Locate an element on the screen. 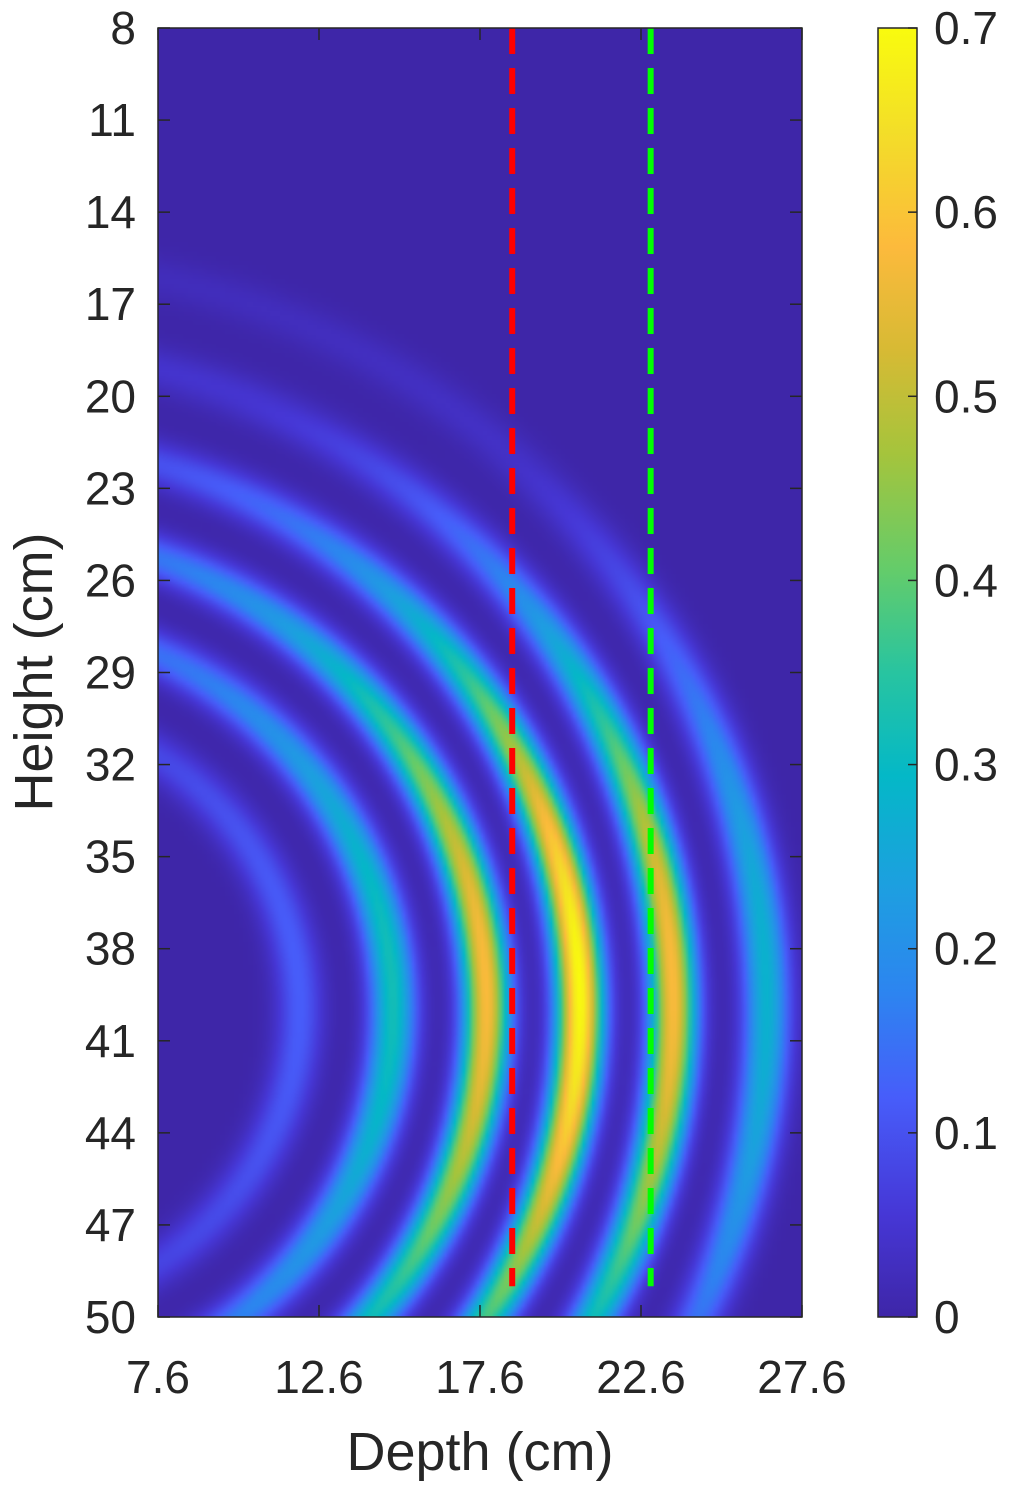 This screenshot has height=1485, width=1019. y-axis-tick-labels: 8 11 14 17 20 23 26 29 32 35 38 41 44 47 50 is located at coordinates (110, 672).